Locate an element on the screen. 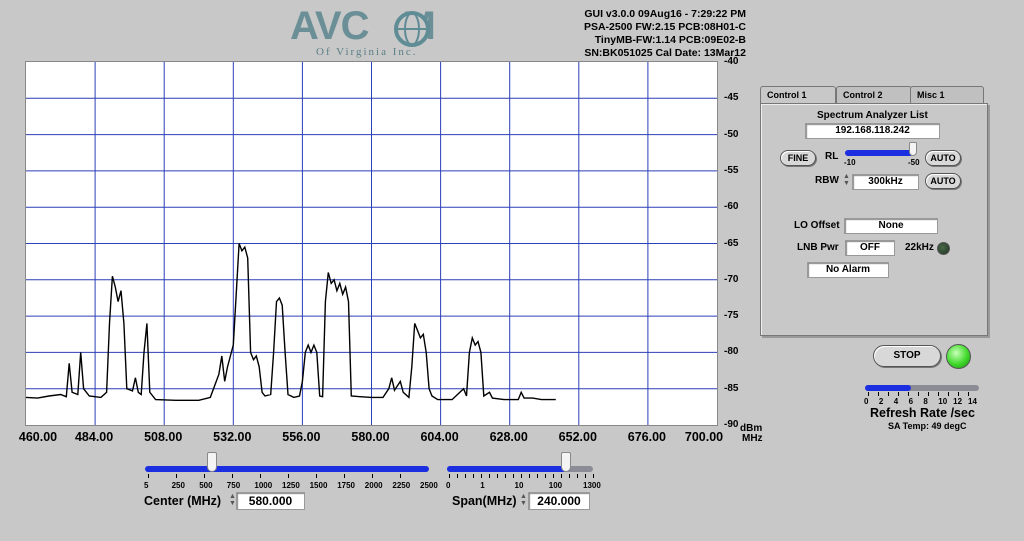 The width and height of the screenshot is (1024, 541). stop-button: STOP is located at coordinates (907, 356).